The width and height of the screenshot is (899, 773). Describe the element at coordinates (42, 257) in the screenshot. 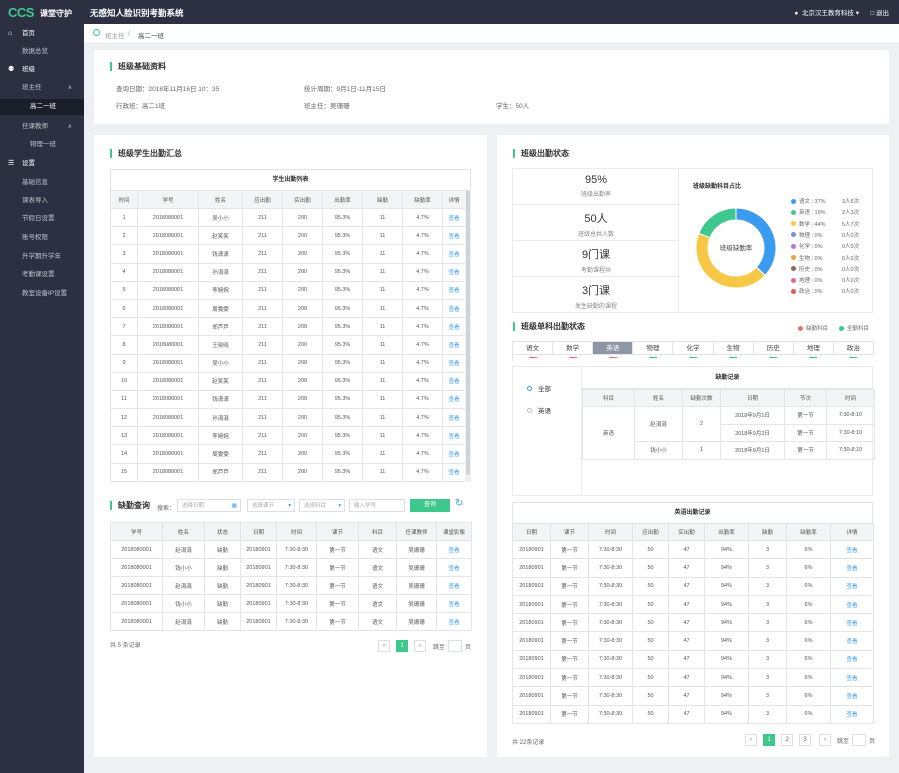

I see `sidebar-item: 升学期升学年` at that location.